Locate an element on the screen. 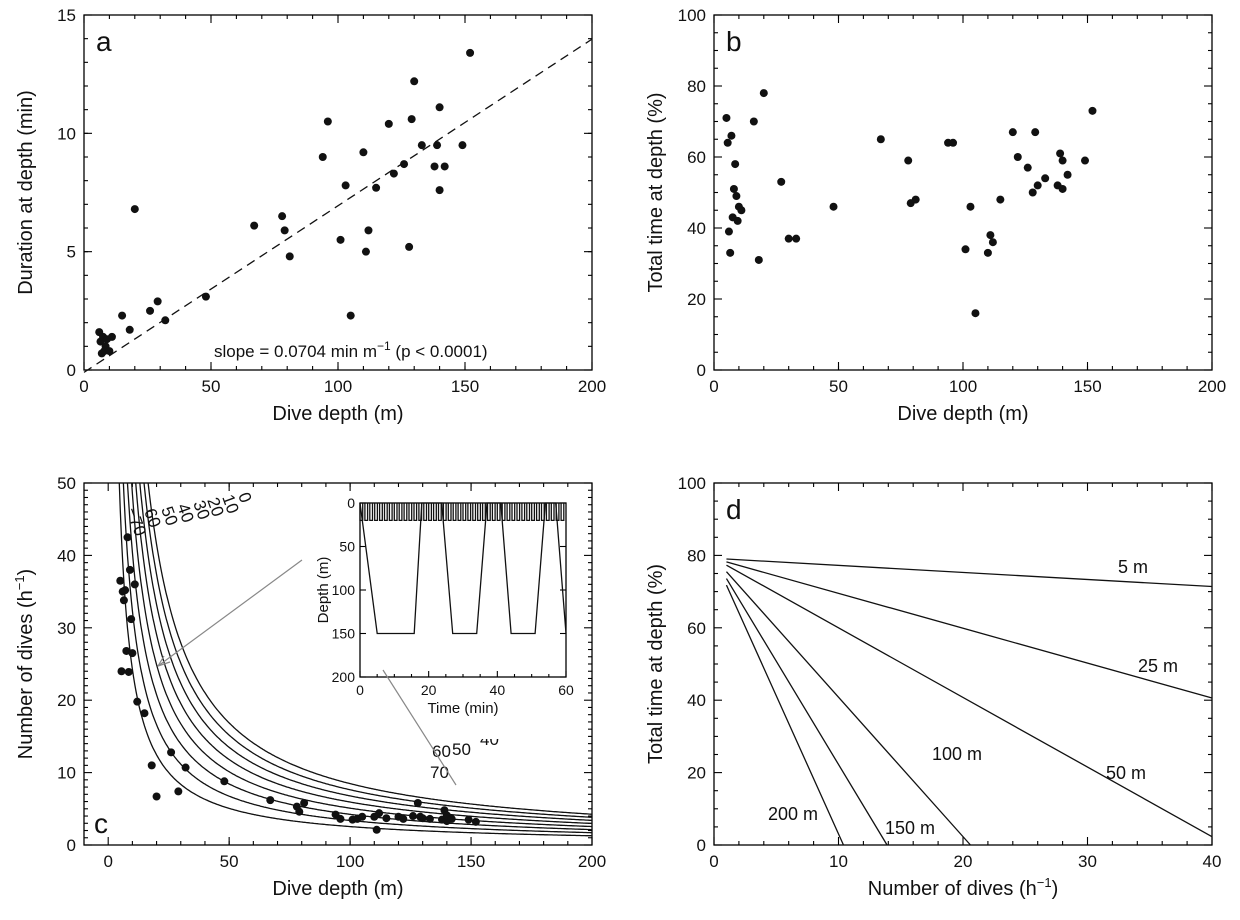 The width and height of the screenshot is (1240, 920). y-tick-label: 80 is located at coordinates (696, 86).